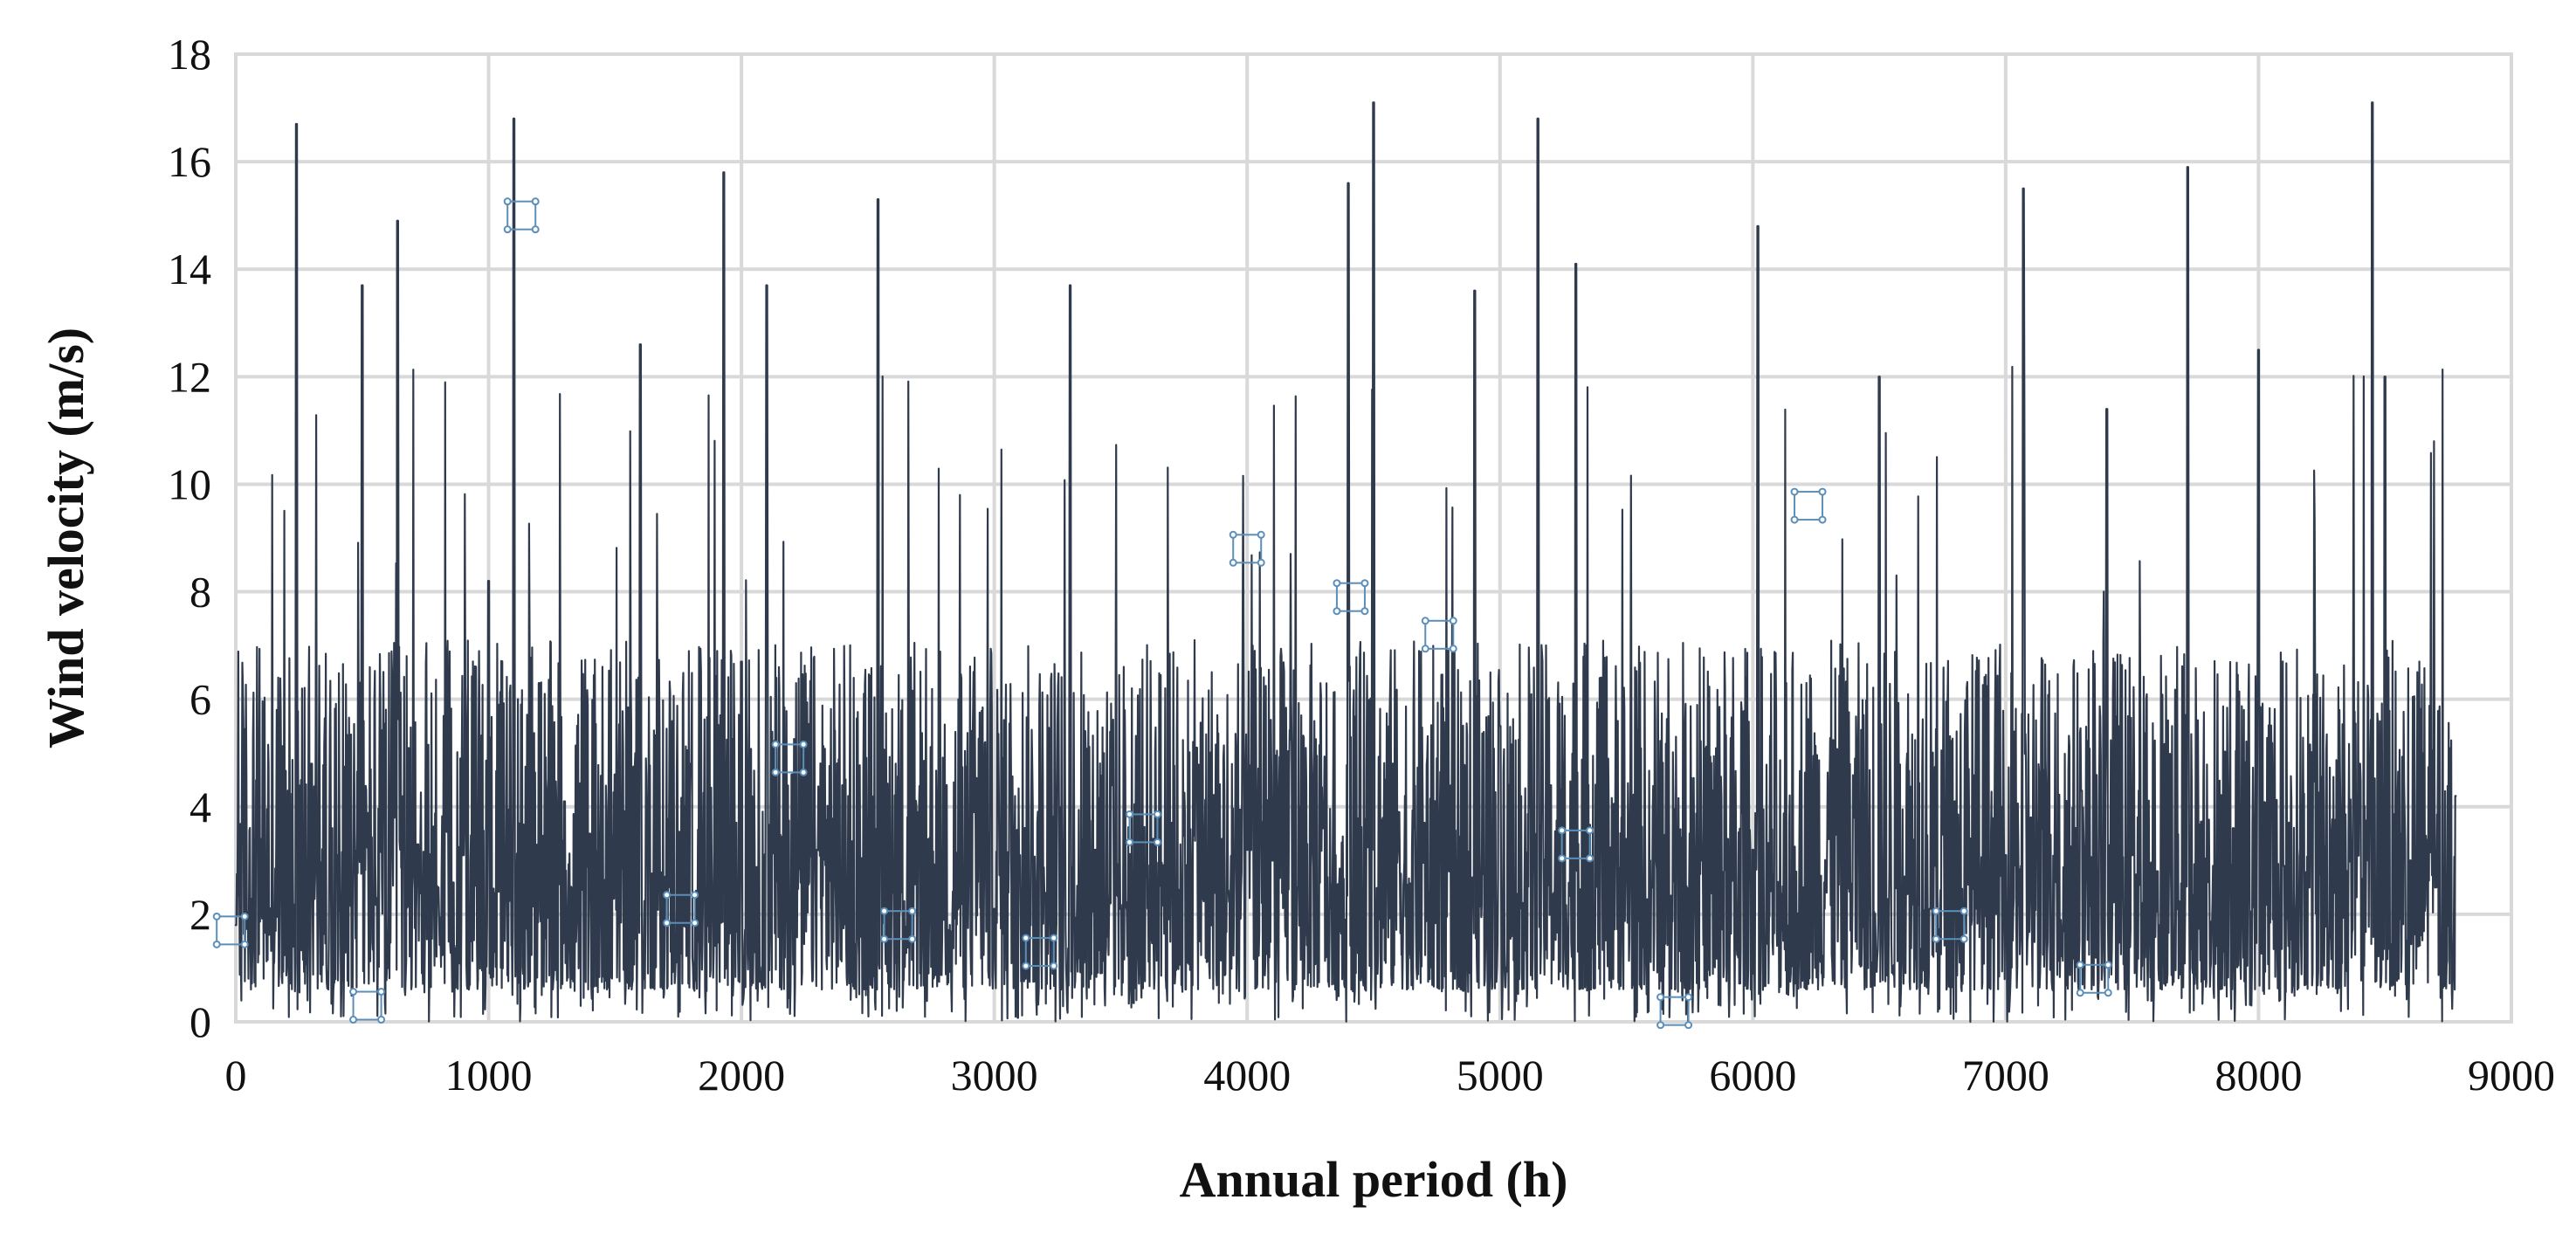 This screenshot has width=2576, height=1255. I want to click on y-axis-ticks: 0 2 4 6 8 10 12 14 16 18, so click(189, 538).